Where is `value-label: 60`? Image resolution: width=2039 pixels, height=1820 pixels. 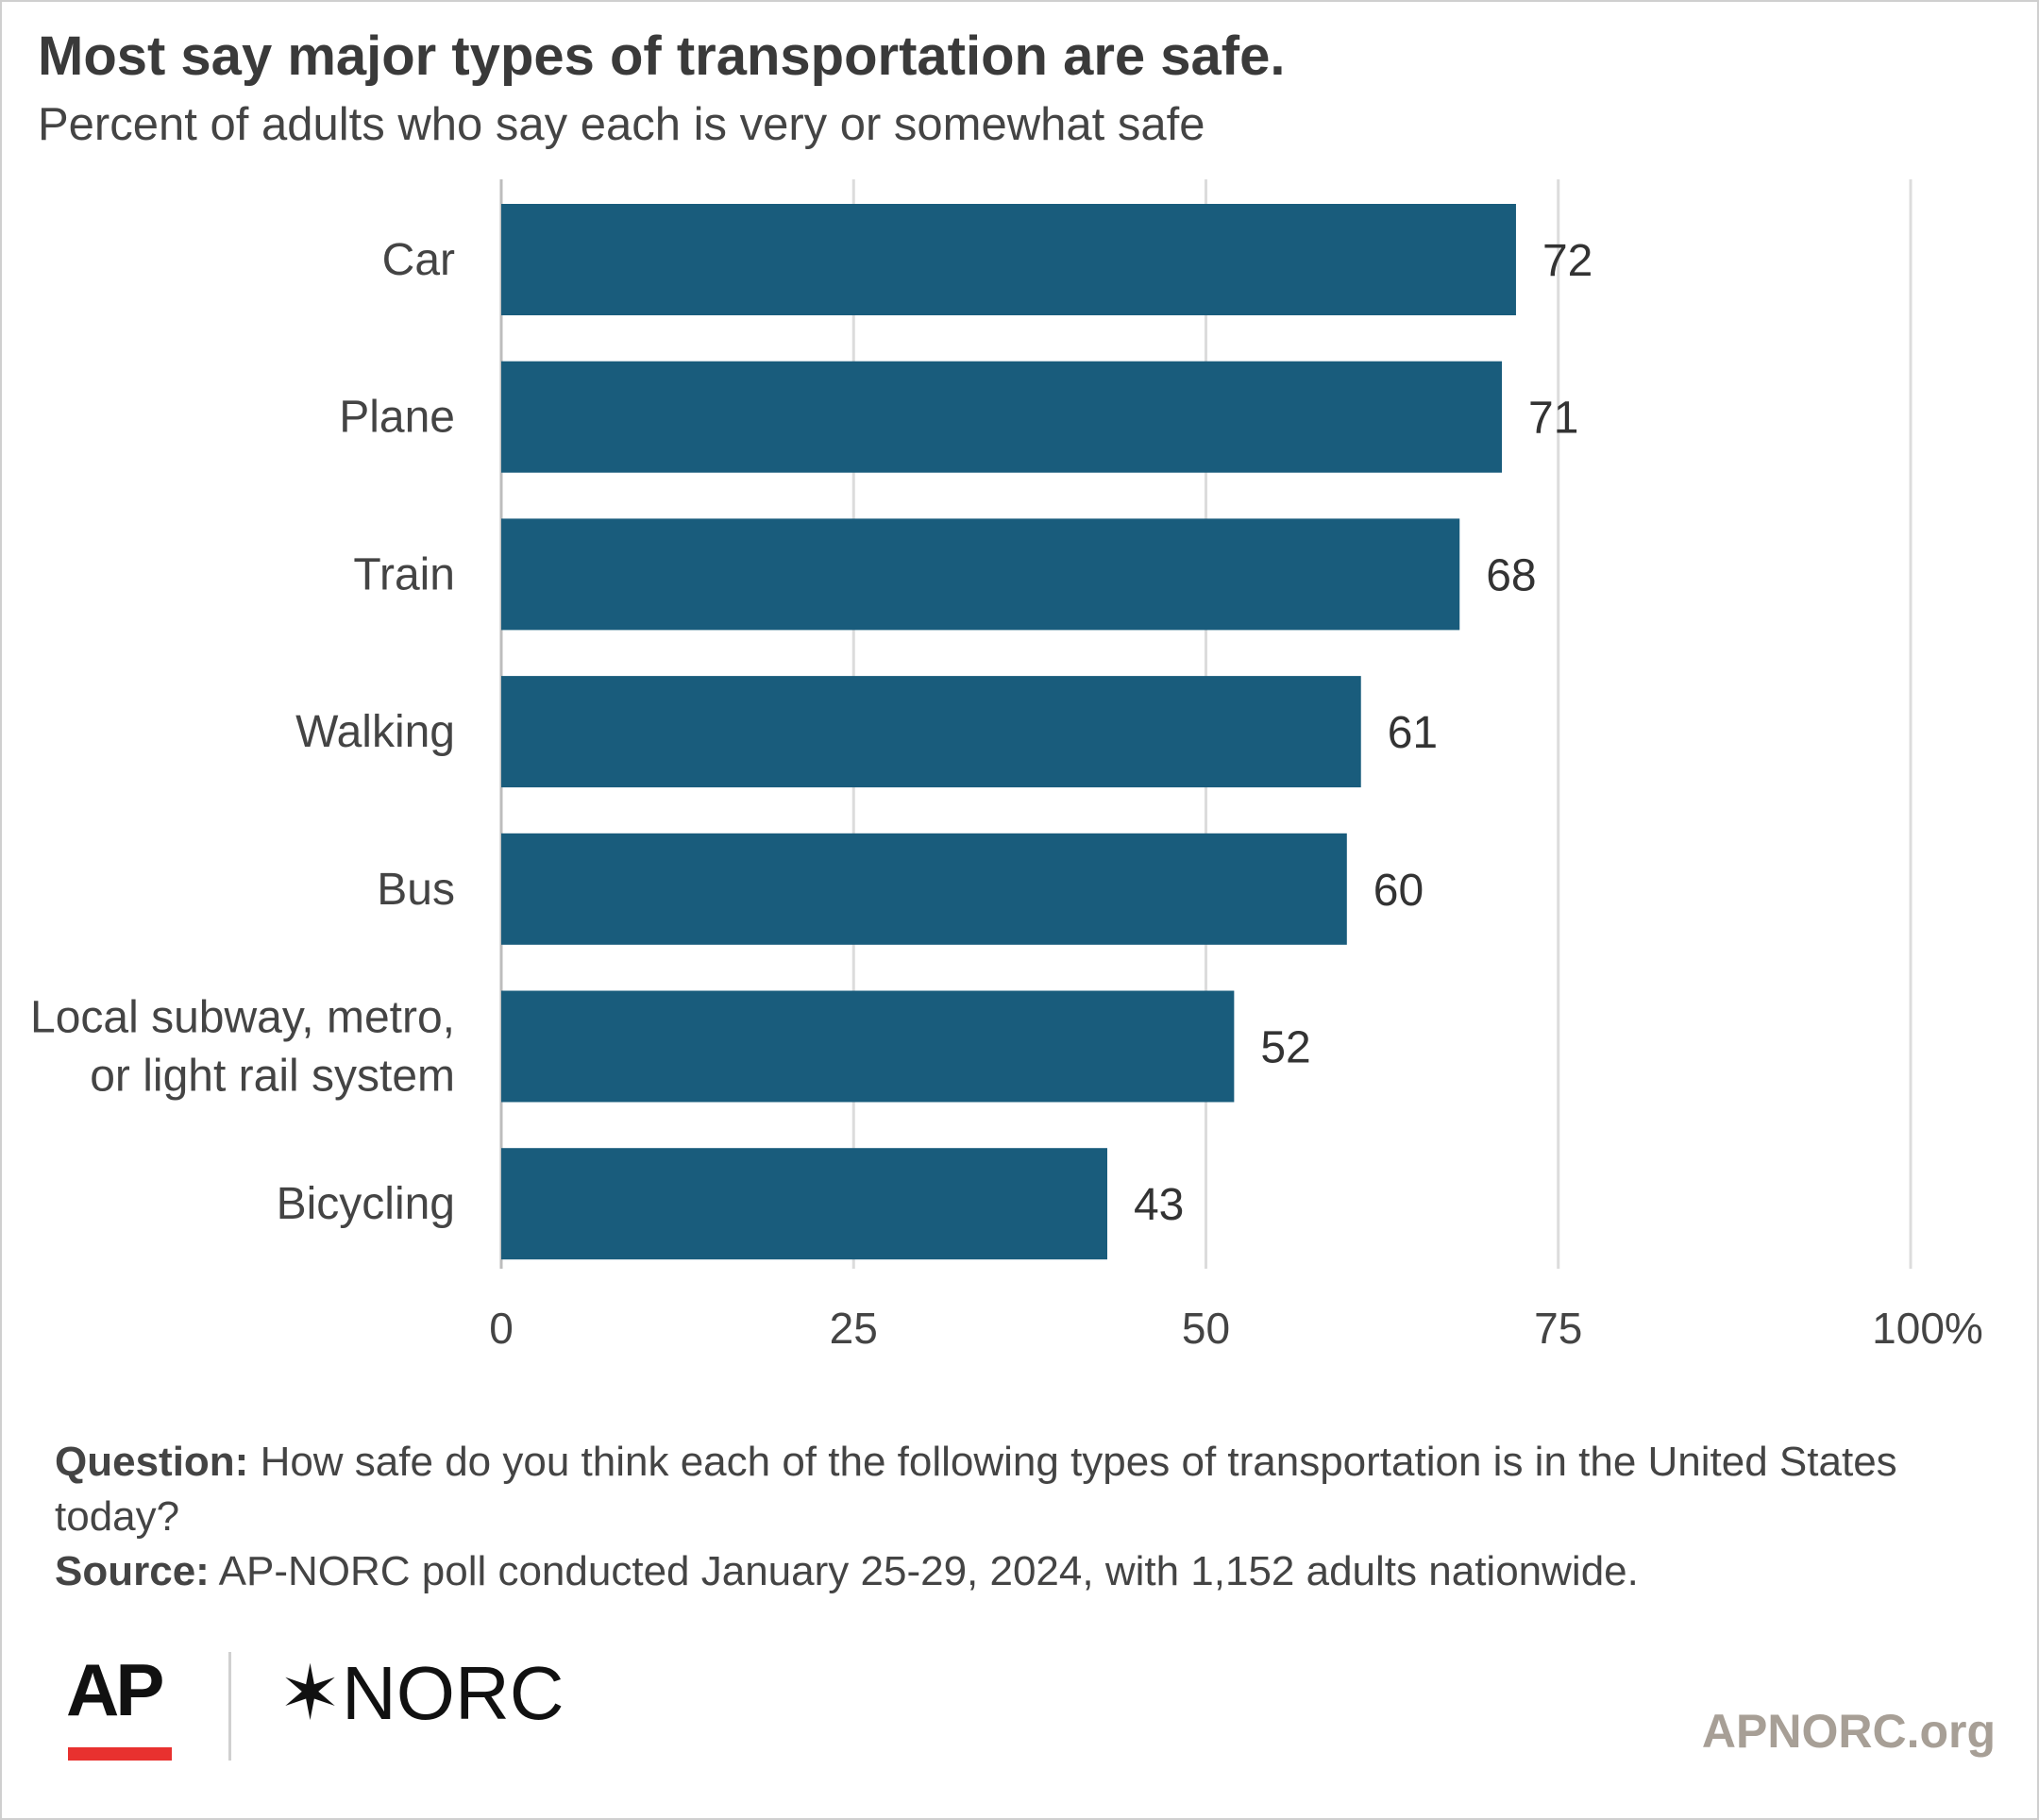 value-label: 60 is located at coordinates (1398, 891).